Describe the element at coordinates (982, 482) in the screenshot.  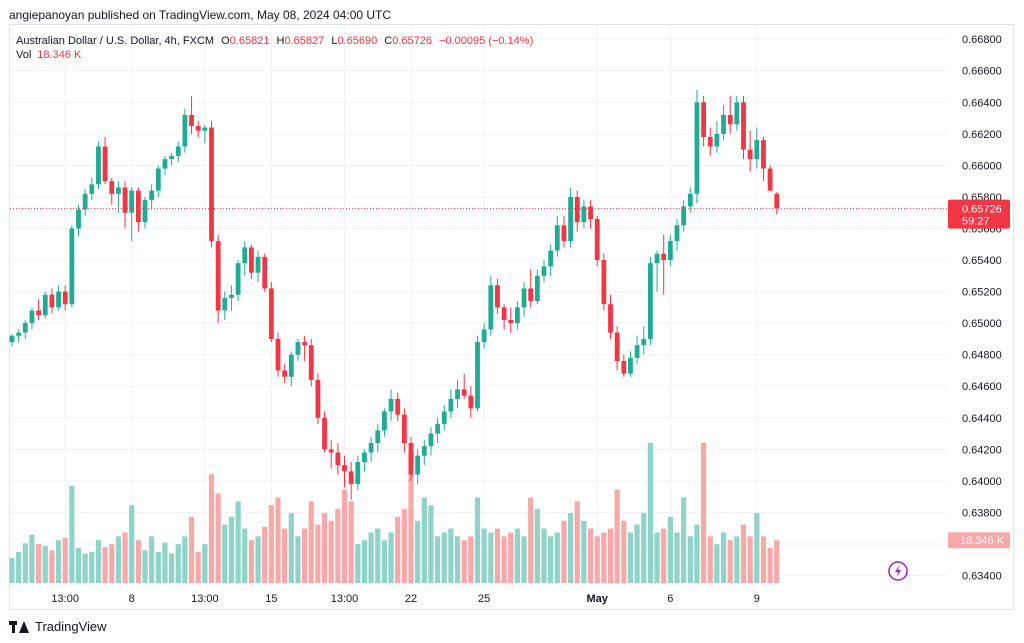
I see `price-tick-label: 0.64000` at that location.